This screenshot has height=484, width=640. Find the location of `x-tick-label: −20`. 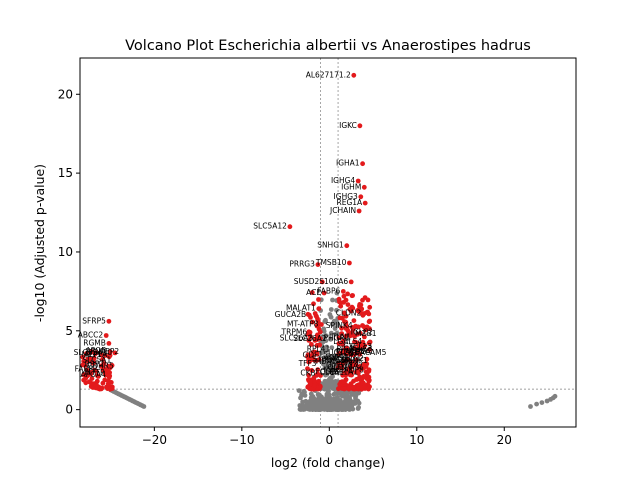

x-tick-label: −20 is located at coordinates (154, 440).